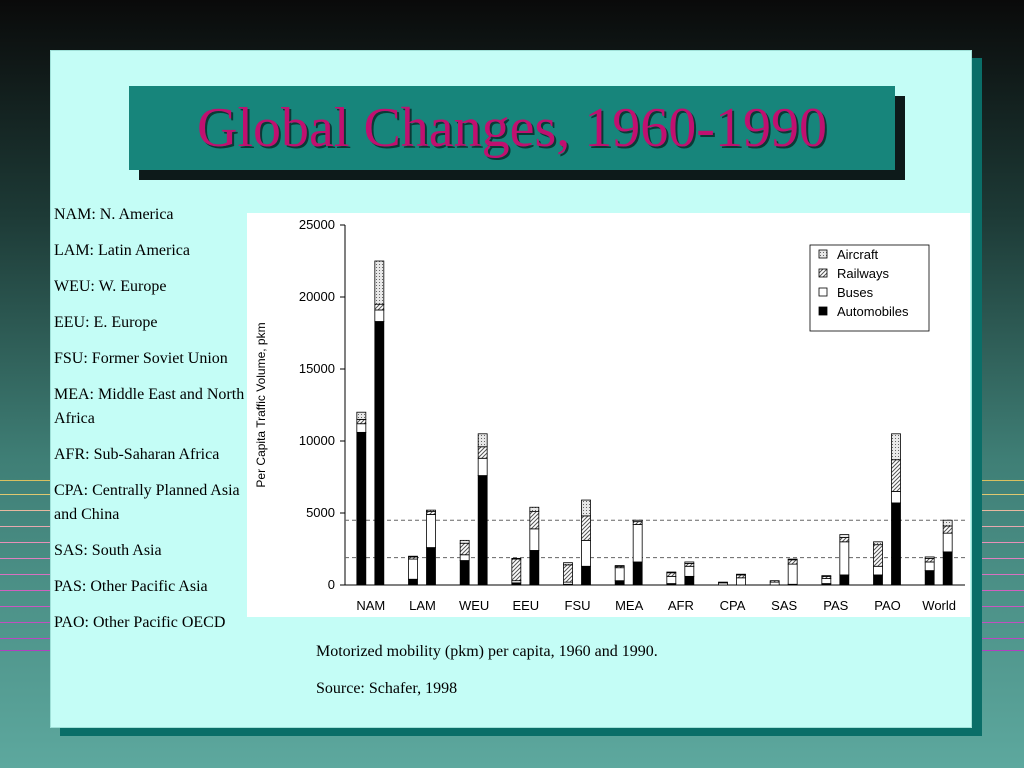 The width and height of the screenshot is (1024, 768). I want to click on region-legend-item: LAM: Latin America, so click(122, 250).